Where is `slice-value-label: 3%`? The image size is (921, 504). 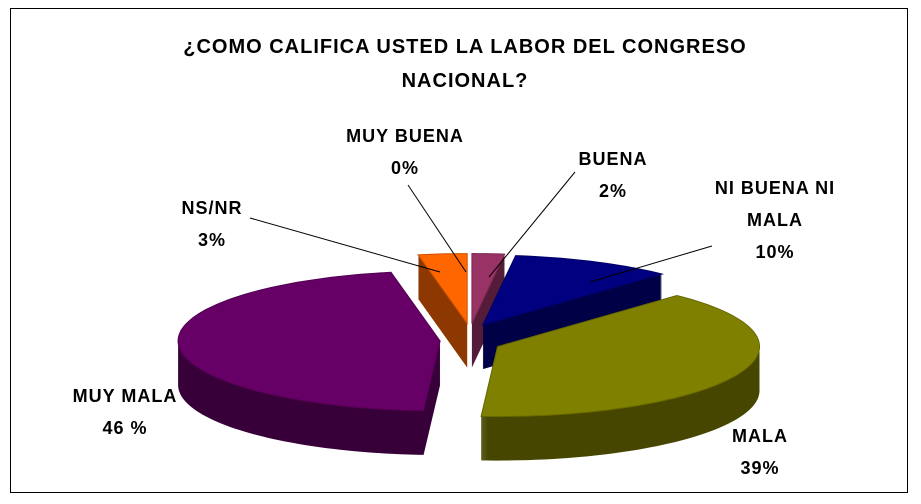
slice-value-label: 3% is located at coordinates (211, 240).